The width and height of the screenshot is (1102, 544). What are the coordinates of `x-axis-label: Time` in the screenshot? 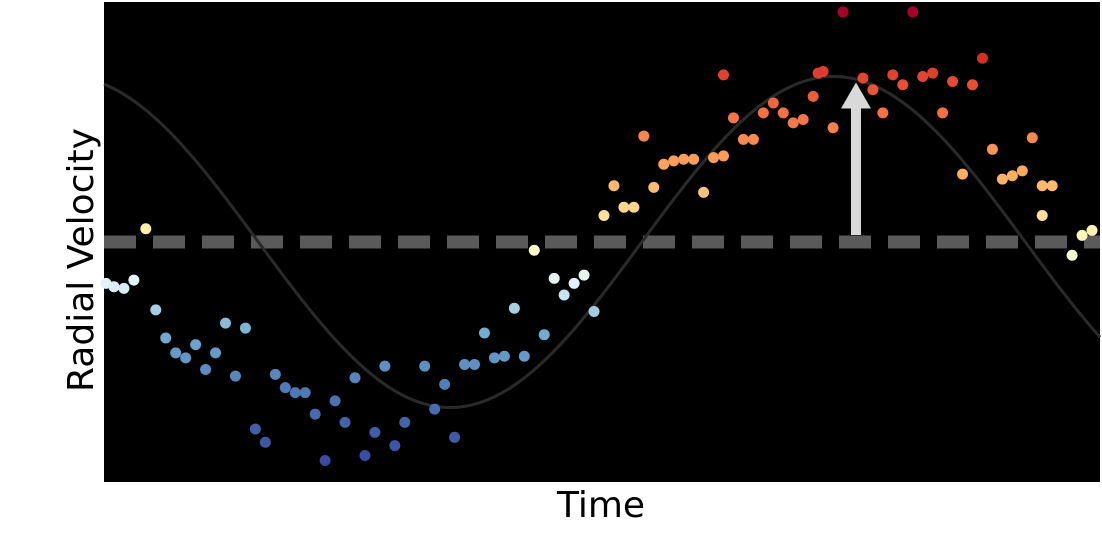 It's located at (600, 505).